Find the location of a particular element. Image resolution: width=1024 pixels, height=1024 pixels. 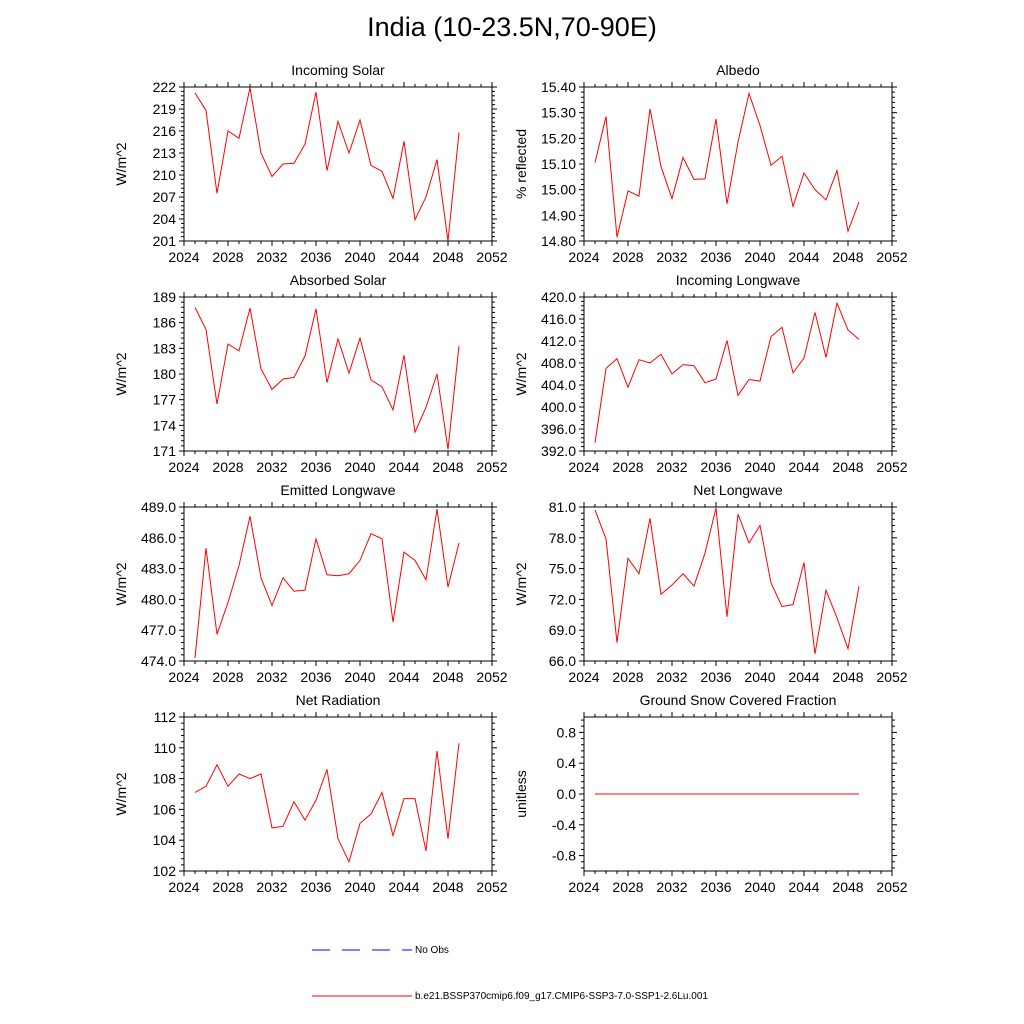

y-tick-label: 14.90 is located at coordinates (558, 215).